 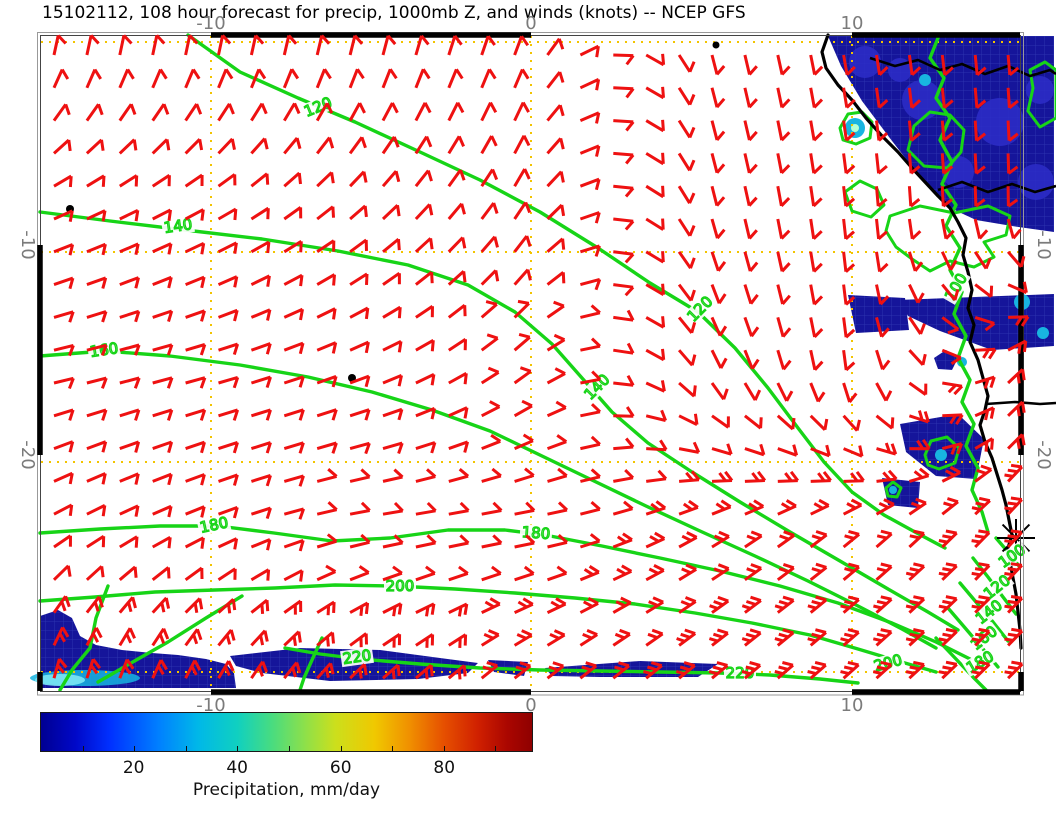 I want to click on colorbar-gradient, so click(x=286, y=732).